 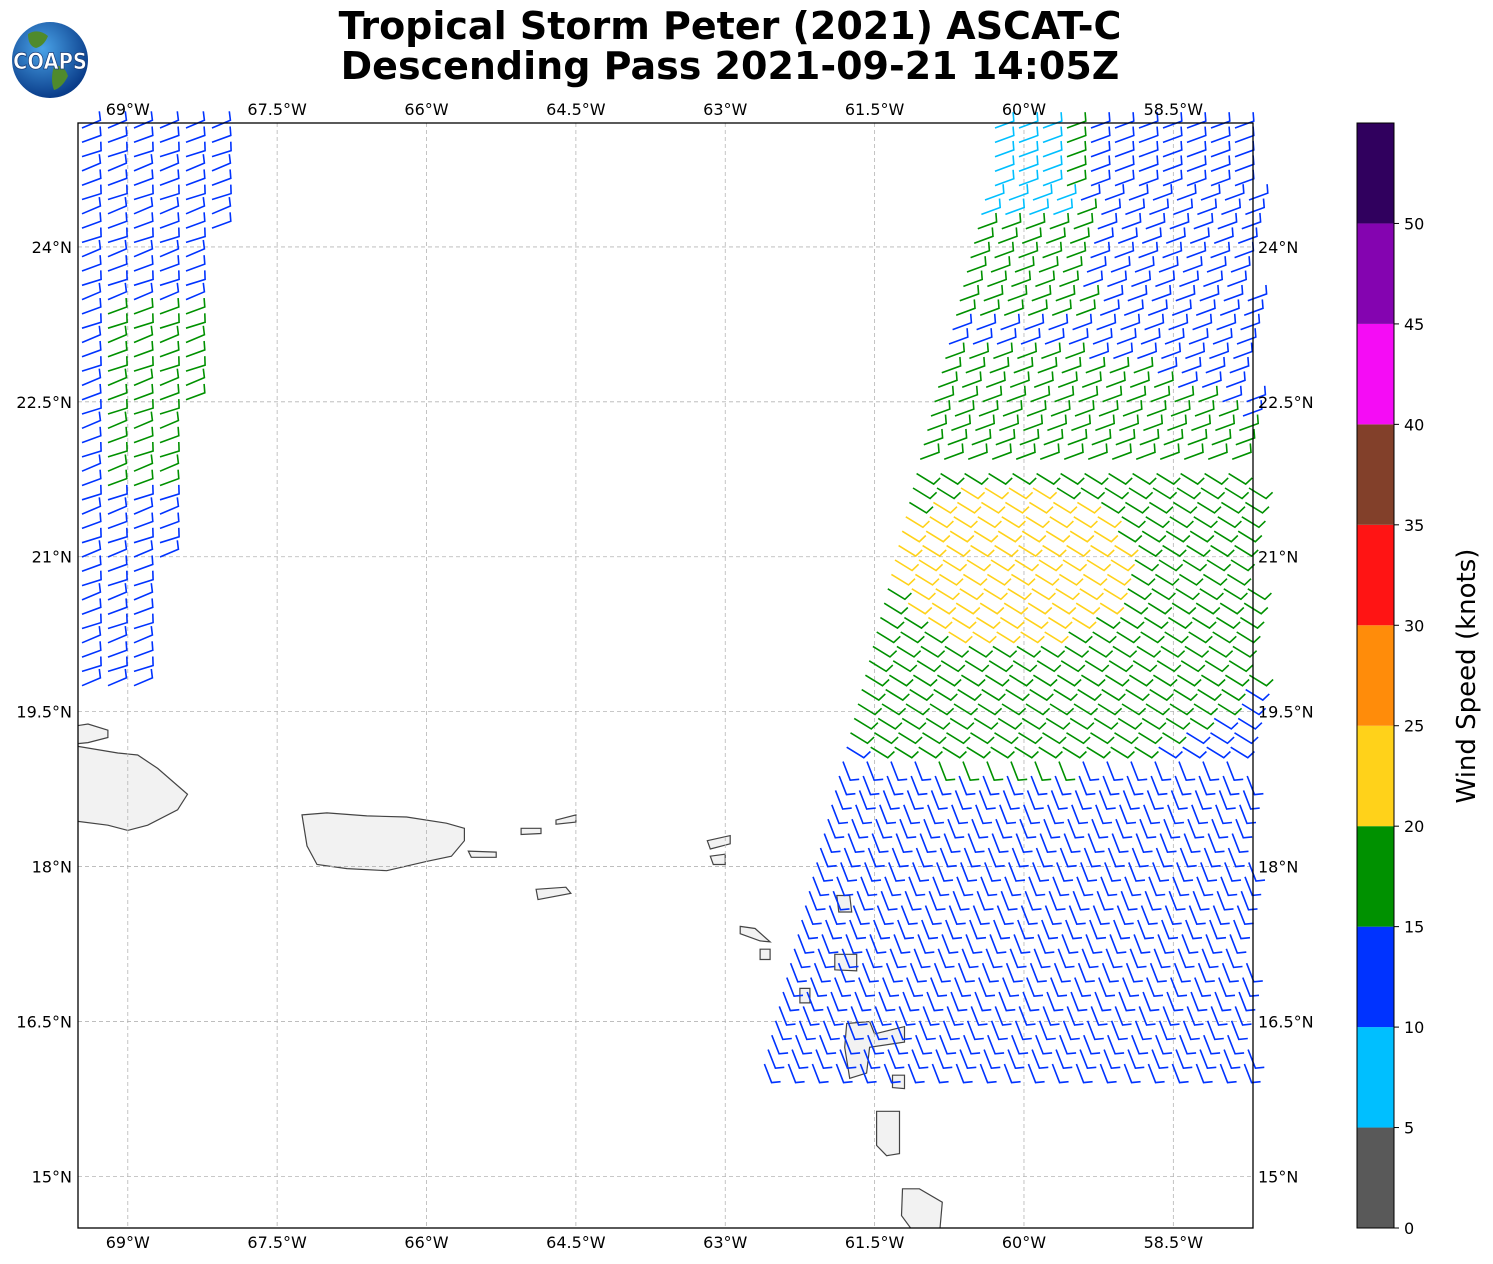 I want to click on lon-label-top: 60°W, so click(x=1024, y=109).